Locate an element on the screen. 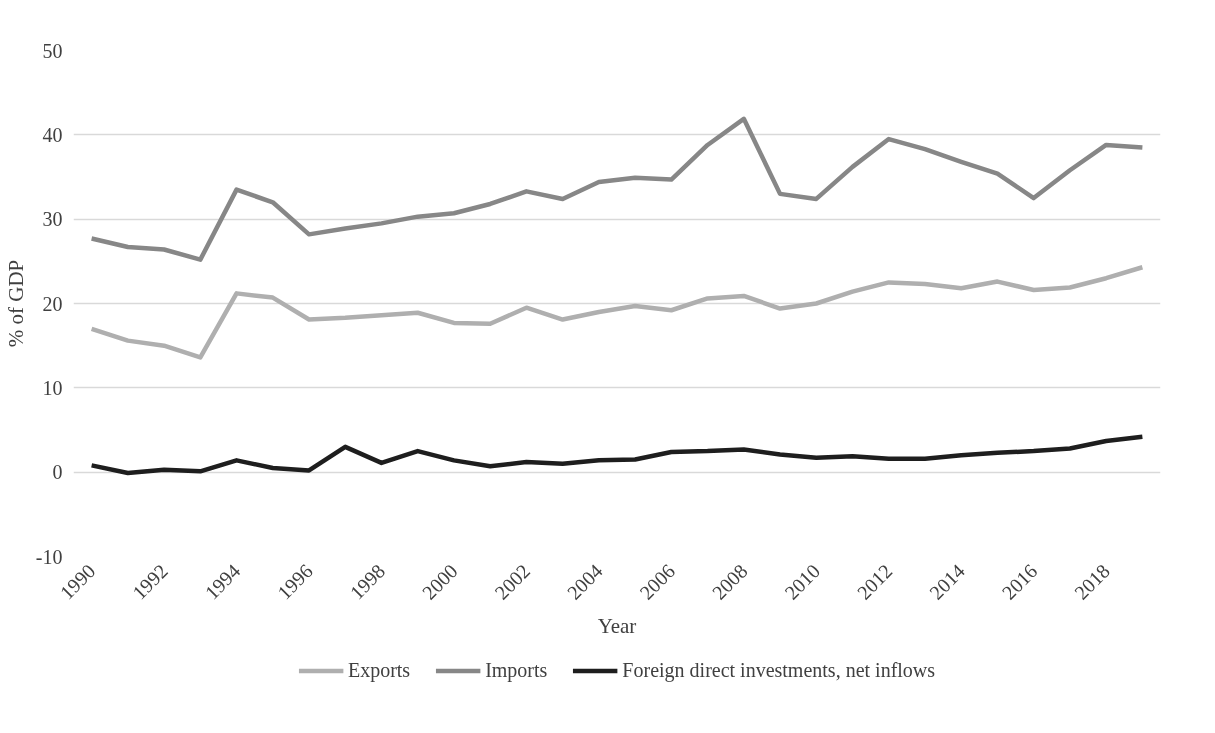 The width and height of the screenshot is (1215, 733). legend-label: Exports is located at coordinates (379, 670).